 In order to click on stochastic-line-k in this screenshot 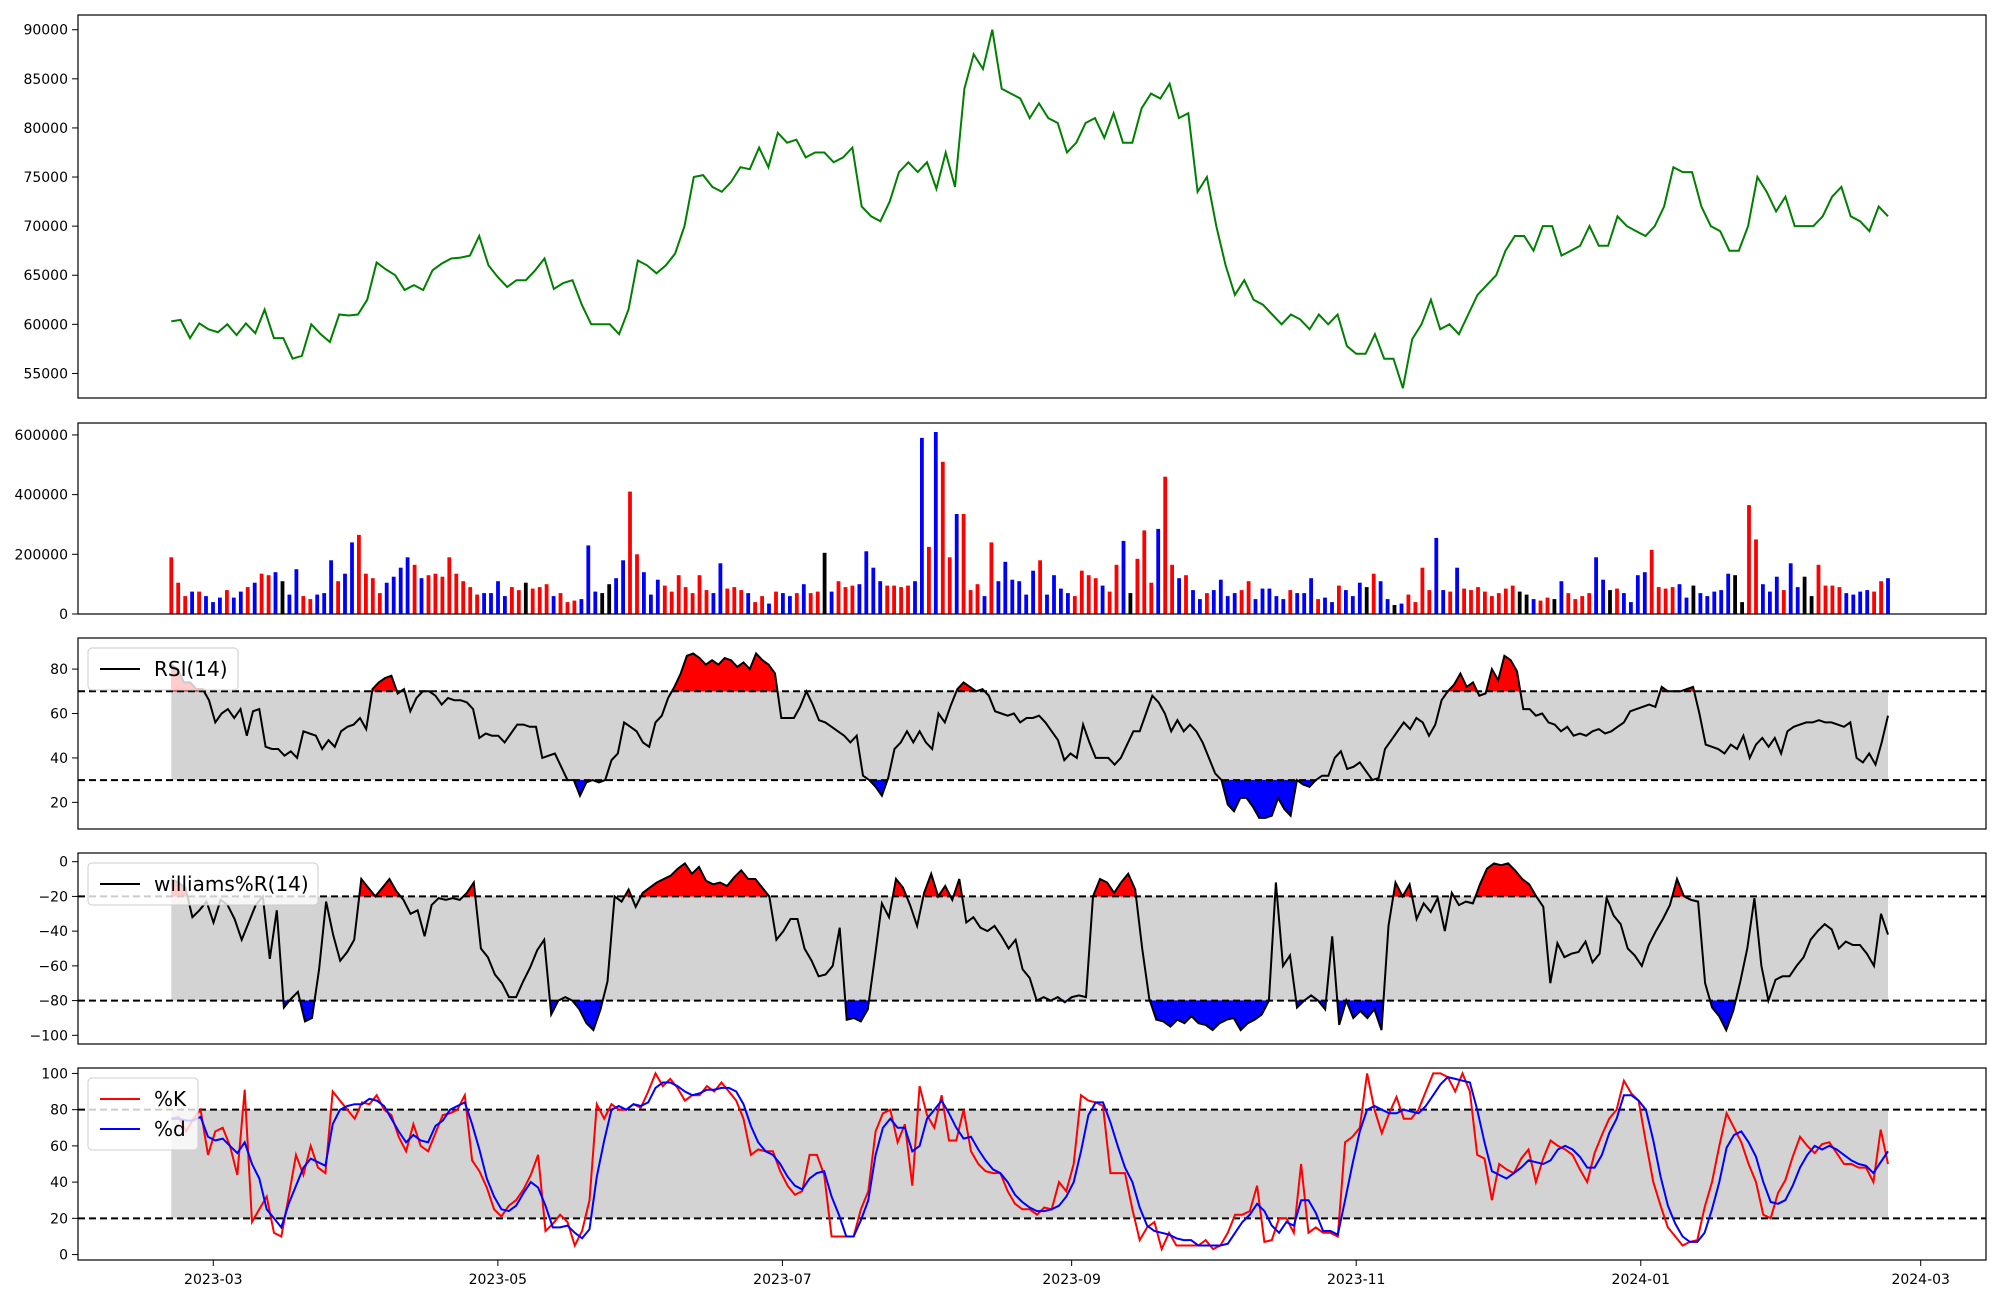, I will do `click(1030, 1161)`.